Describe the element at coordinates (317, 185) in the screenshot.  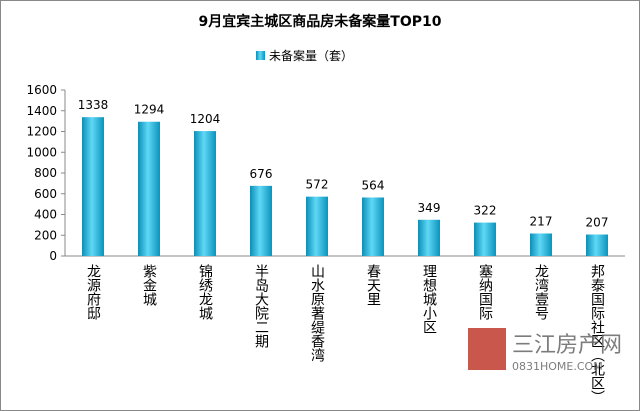
I see `value-label: 572` at that location.